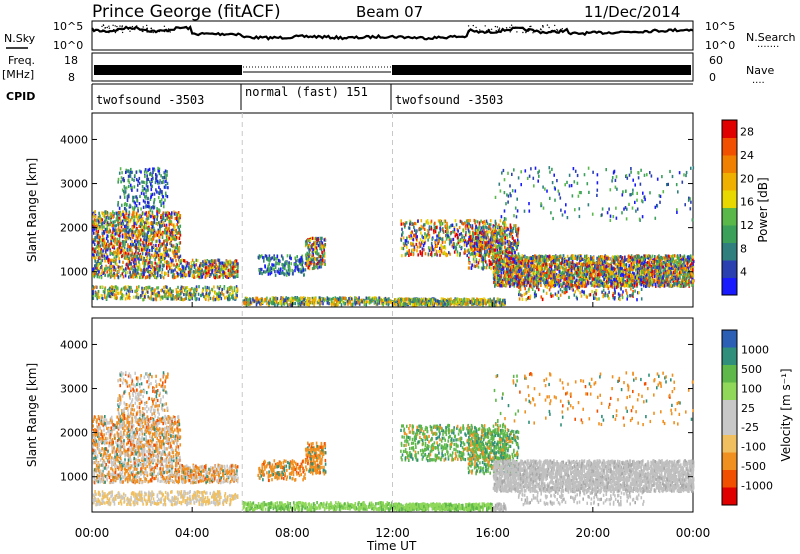  What do you see at coordinates (720, 26) in the screenshot?
I see `noise-right-tick-top: 10^5` at bounding box center [720, 26].